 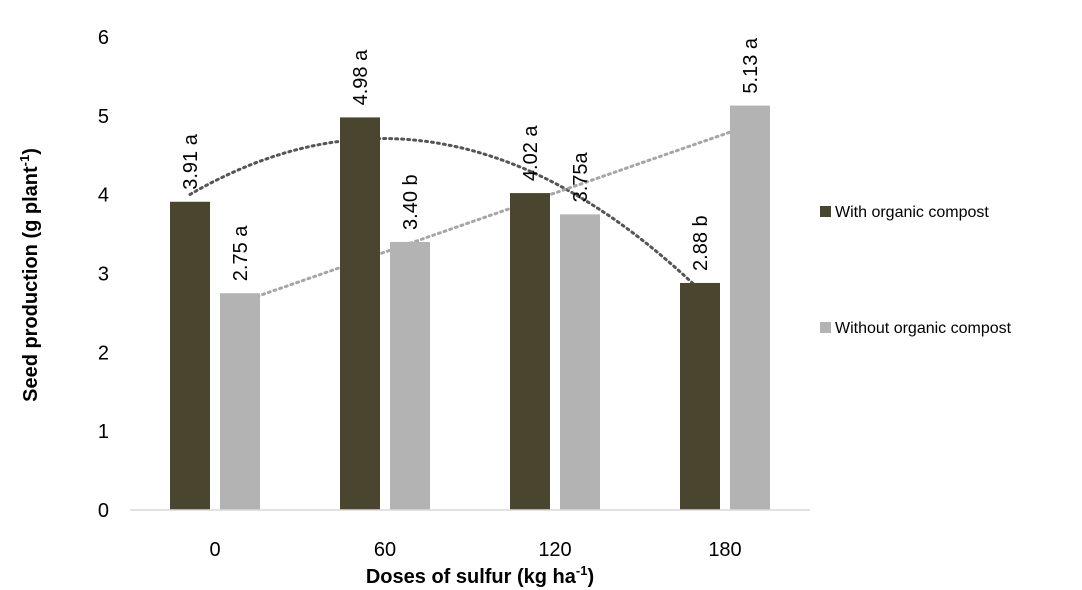 What do you see at coordinates (103, 353) in the screenshot?
I see `y-tick-label: 2` at bounding box center [103, 353].